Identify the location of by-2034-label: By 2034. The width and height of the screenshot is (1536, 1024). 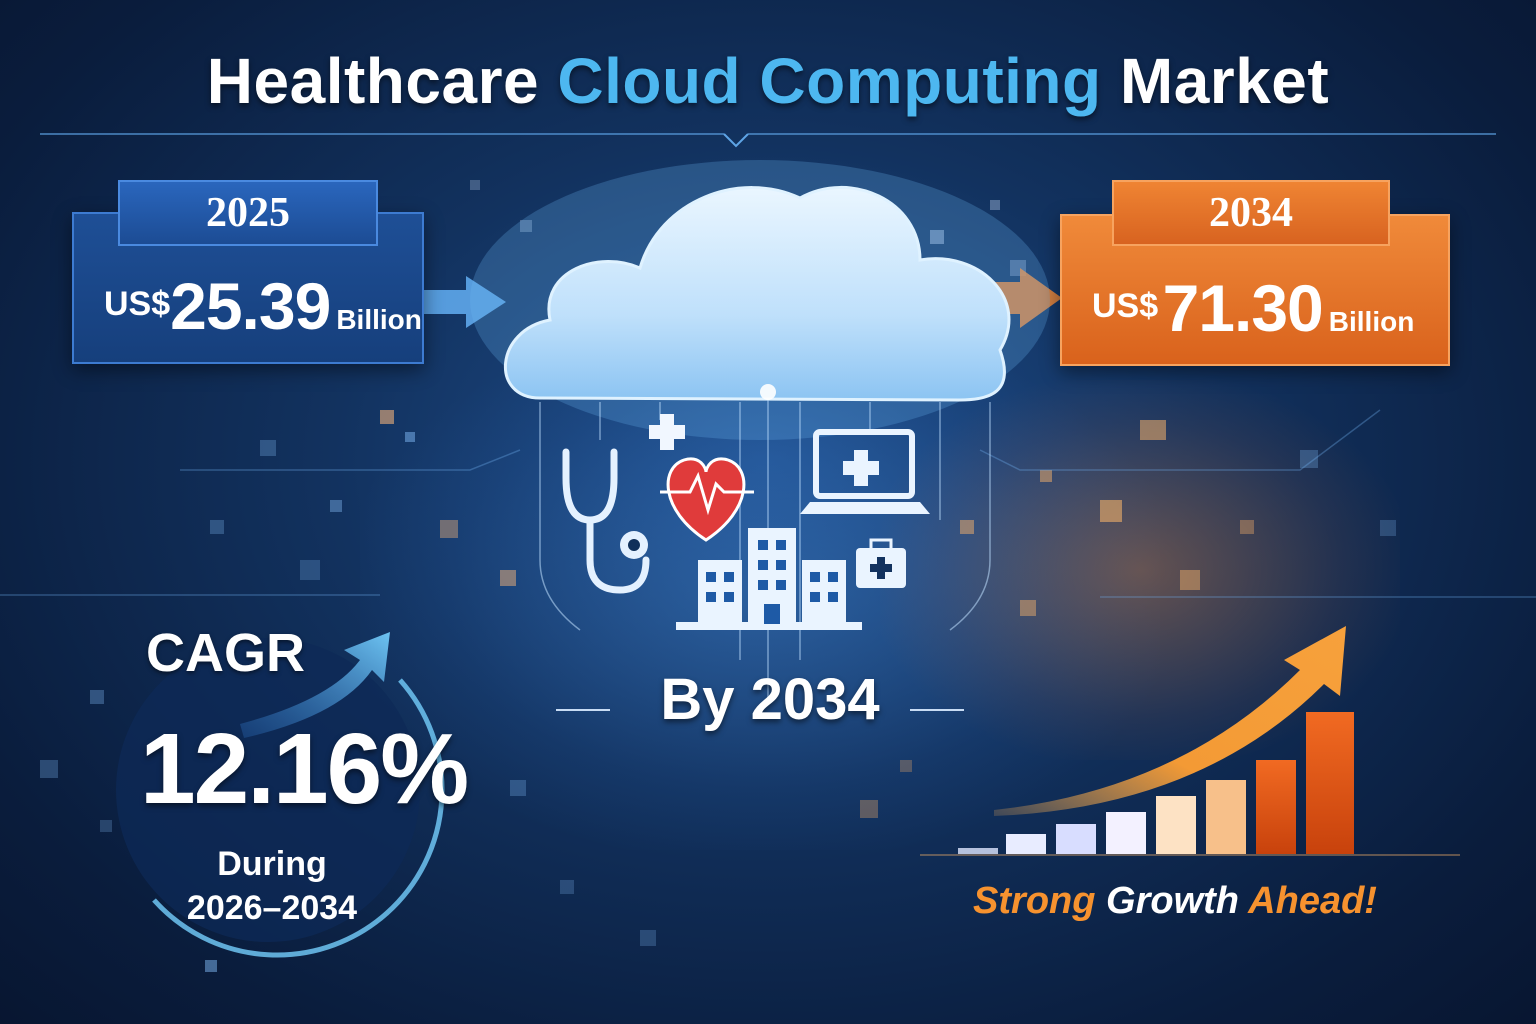
(770, 699).